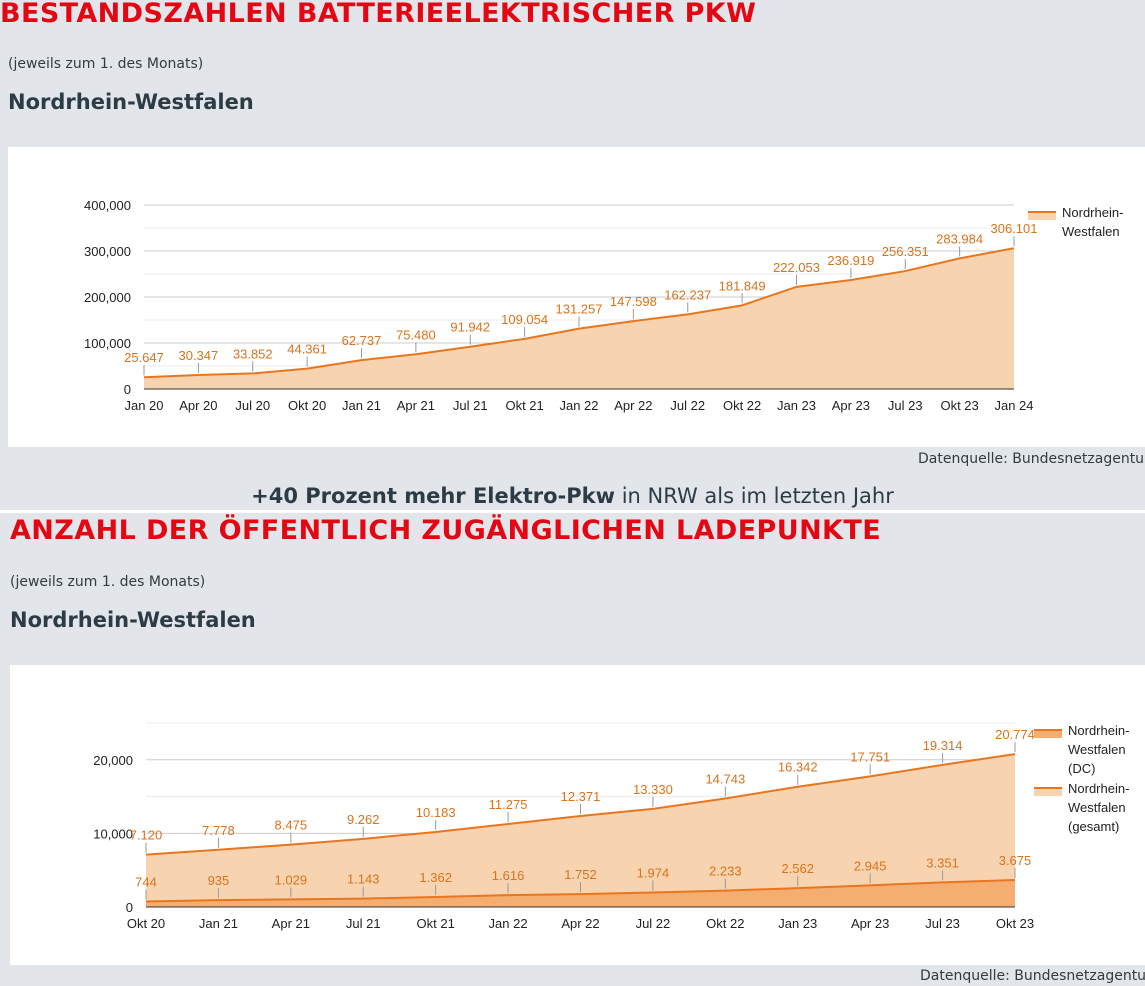  What do you see at coordinates (362, 340) in the screenshot?
I see `data-label: 62.737` at bounding box center [362, 340].